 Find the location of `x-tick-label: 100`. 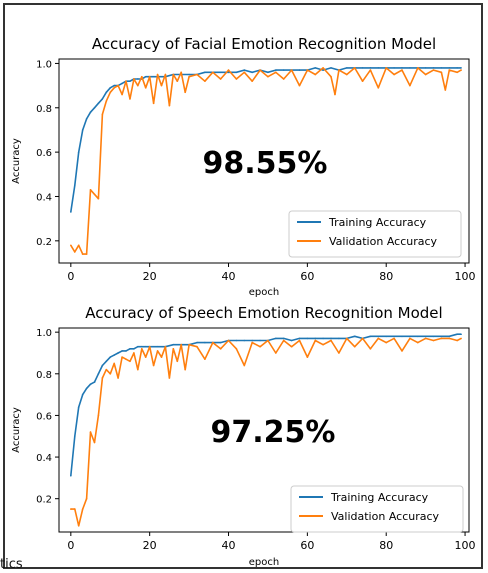

x-tick-label: 100 is located at coordinates (465, 545).